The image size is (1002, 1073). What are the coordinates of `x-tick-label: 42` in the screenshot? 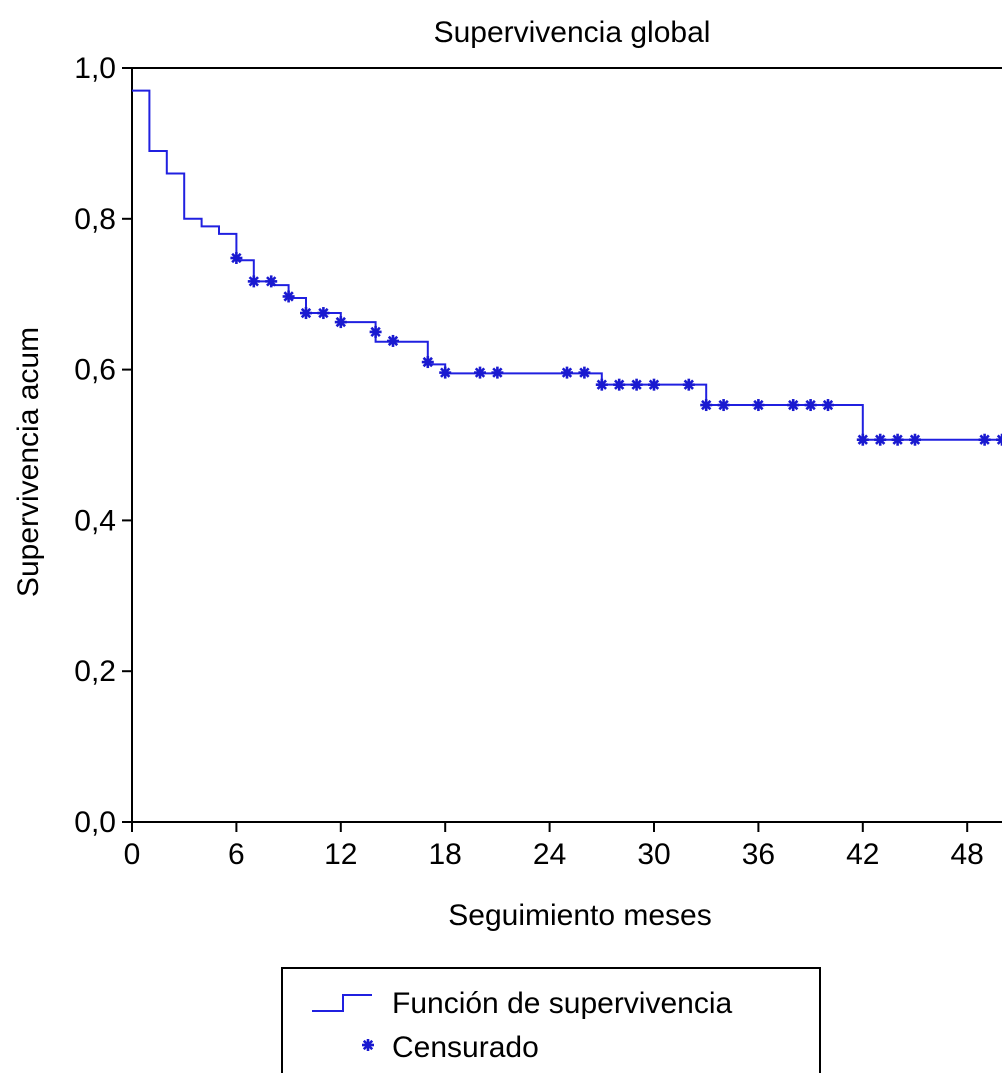 It's located at (862, 854).